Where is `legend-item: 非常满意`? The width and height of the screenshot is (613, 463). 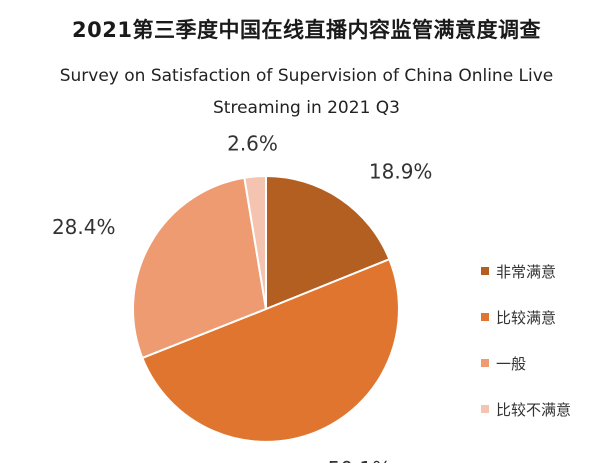
legend-item: 非常满意 is located at coordinates (526, 271).